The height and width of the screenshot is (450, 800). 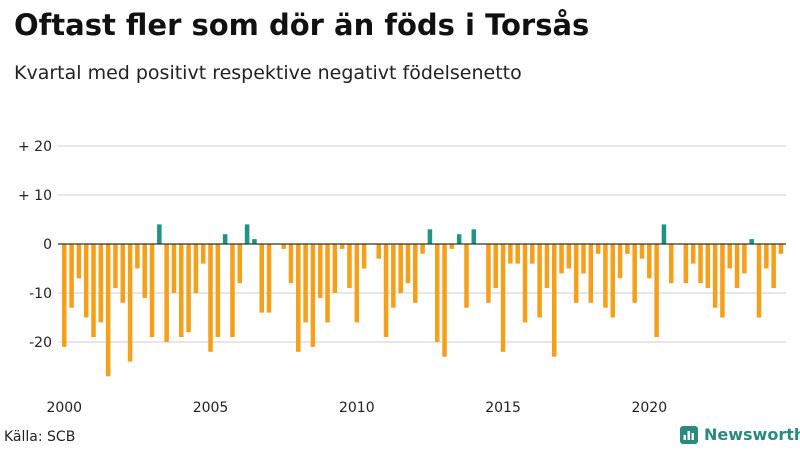 What do you see at coordinates (752, 434) in the screenshot?
I see `brand-name: Newsworthy` at bounding box center [752, 434].